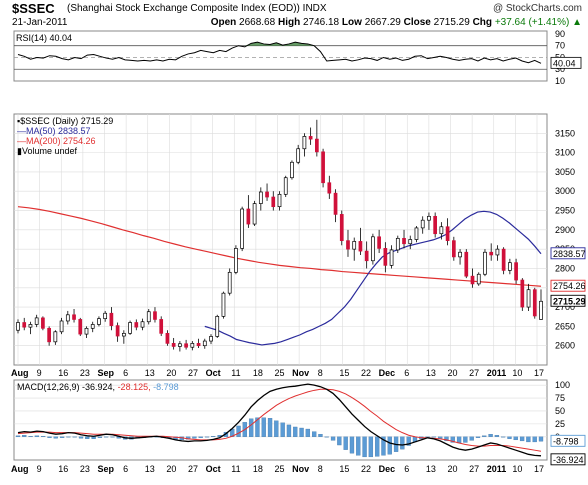 The image size is (588, 485). I want to click on price-legend-volume: ▮Volume undef, so click(47, 151).